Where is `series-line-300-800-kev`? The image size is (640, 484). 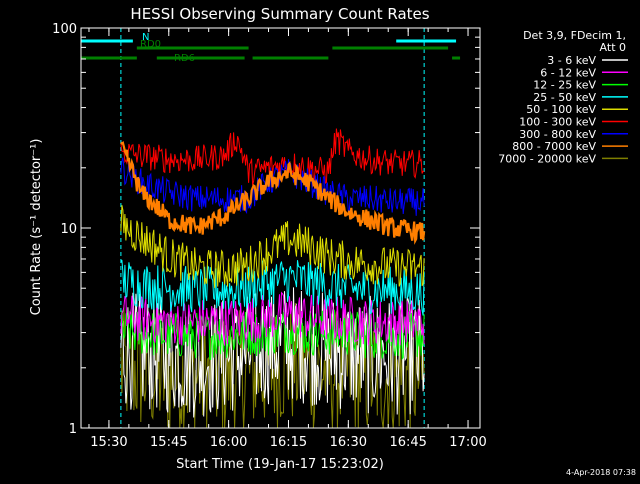 series-line-300-800-kev is located at coordinates (272, 186).